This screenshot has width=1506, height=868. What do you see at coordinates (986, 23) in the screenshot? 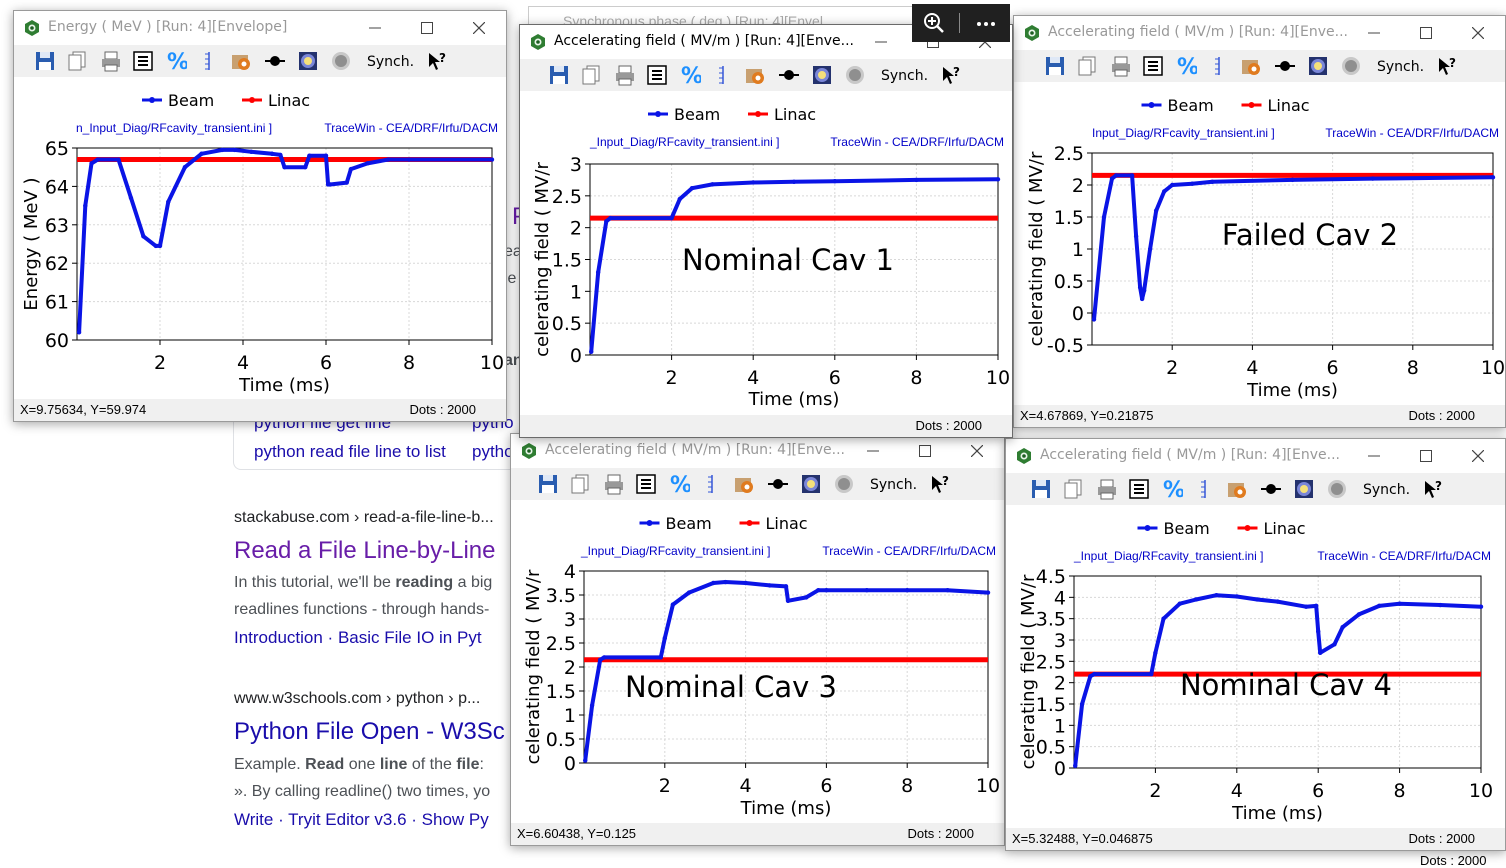
I see `more-dots-icon` at bounding box center [986, 23].